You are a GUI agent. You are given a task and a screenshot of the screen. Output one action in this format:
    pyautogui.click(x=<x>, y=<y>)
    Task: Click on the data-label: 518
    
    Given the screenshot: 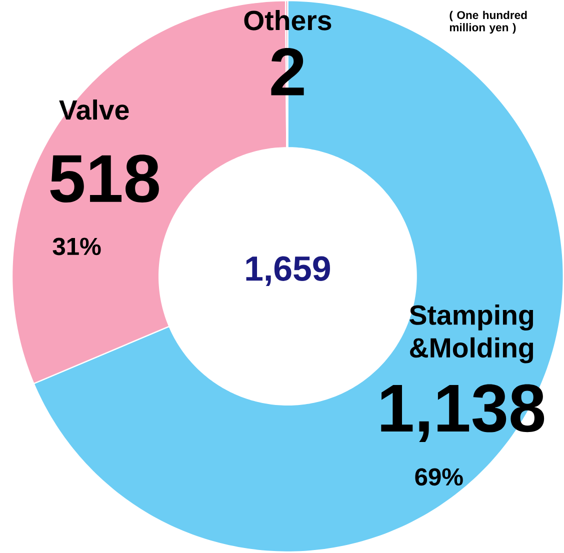 What is the action you would take?
    pyautogui.click(x=104, y=178)
    